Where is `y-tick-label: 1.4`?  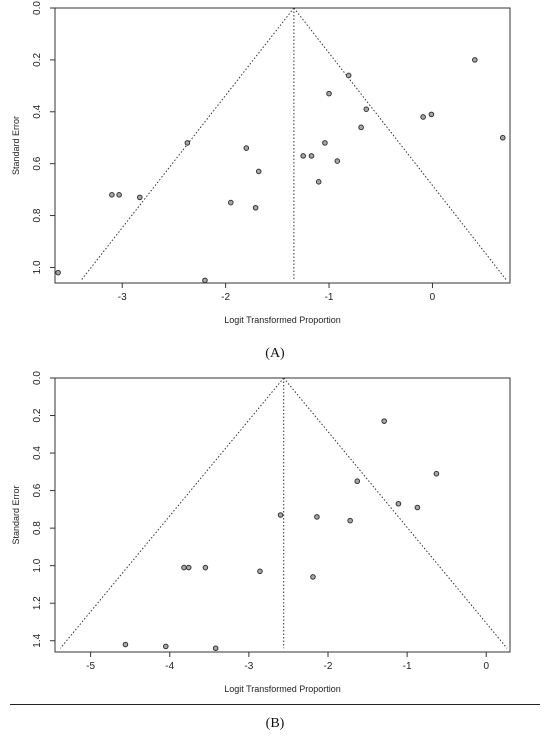
y-tick-label: 1.4 is located at coordinates (37, 640).